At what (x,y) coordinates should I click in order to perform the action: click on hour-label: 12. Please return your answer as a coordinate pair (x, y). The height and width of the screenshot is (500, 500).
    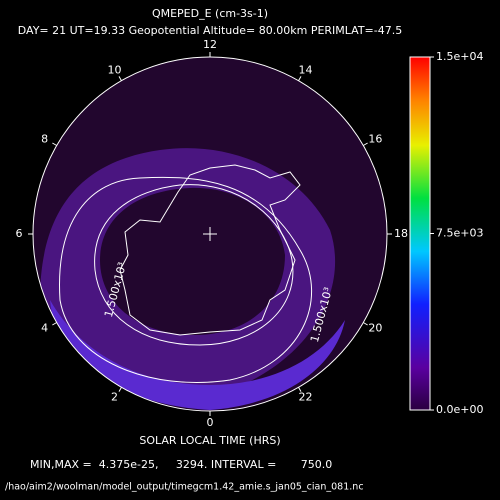
    Looking at the image, I should click on (210, 44).